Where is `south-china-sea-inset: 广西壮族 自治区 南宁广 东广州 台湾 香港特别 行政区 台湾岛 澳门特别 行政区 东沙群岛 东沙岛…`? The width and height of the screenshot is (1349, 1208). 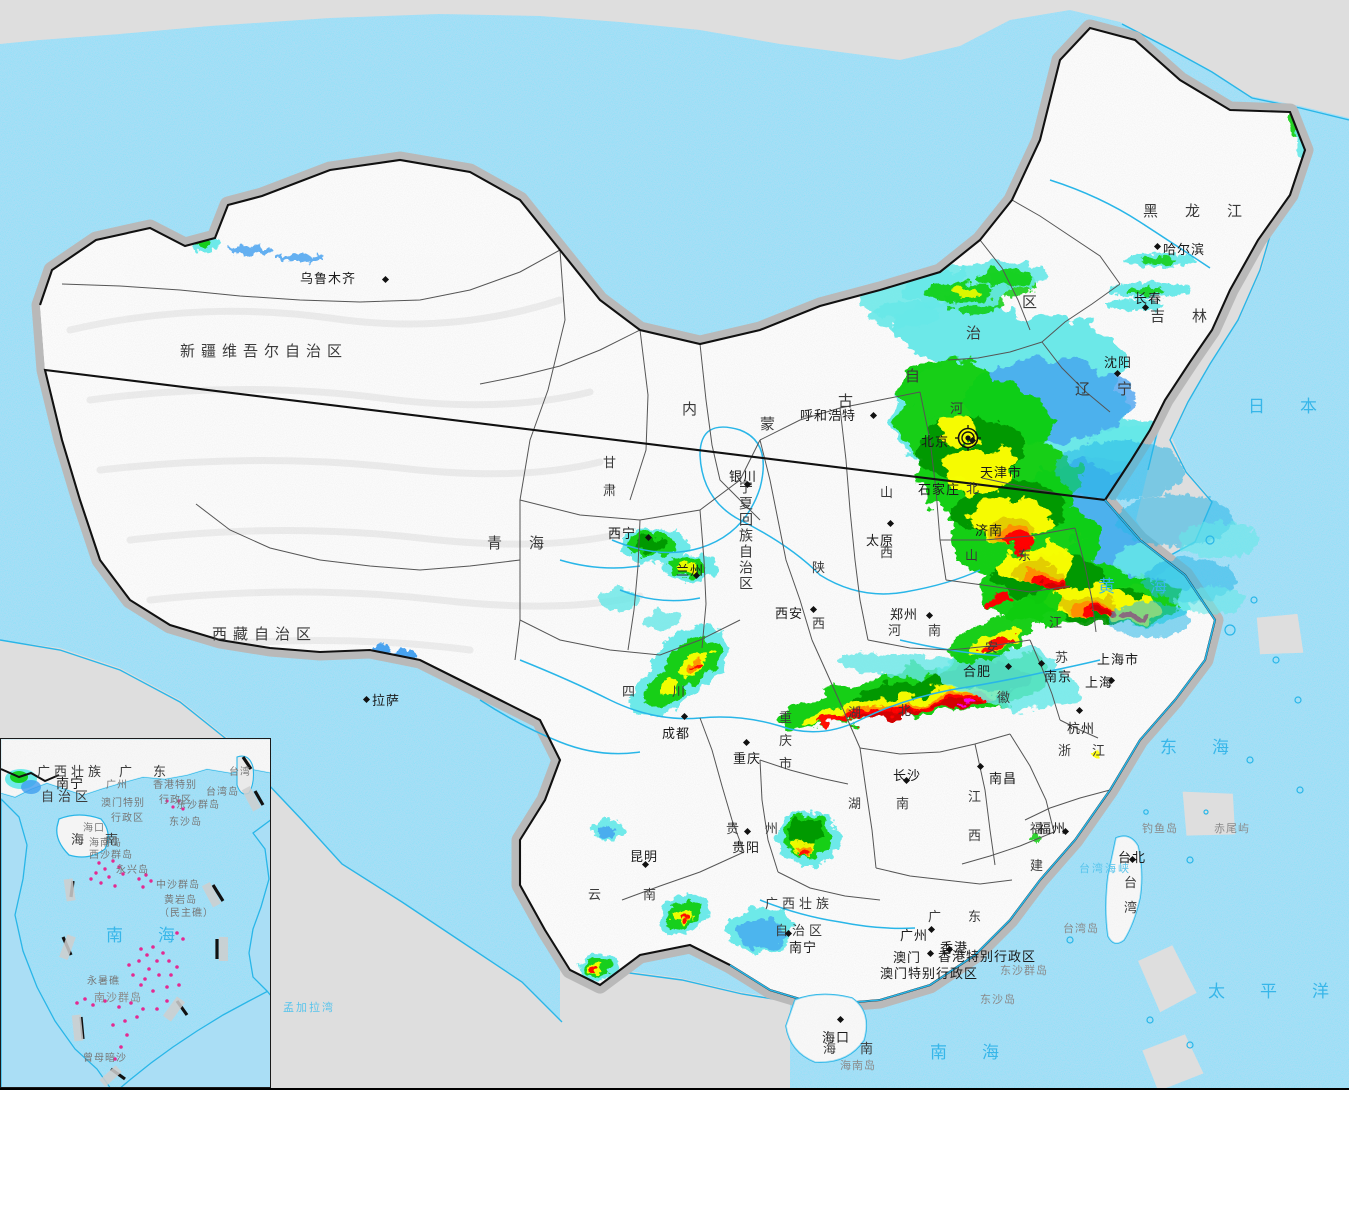
south-china-sea-inset: 广西壮族 自治区 南宁广 东广州 台湾 香港特别 行政区 台湾岛 澳门特别 行政区 东沙群岛 东沙岛… is located at coordinates (135, 913).